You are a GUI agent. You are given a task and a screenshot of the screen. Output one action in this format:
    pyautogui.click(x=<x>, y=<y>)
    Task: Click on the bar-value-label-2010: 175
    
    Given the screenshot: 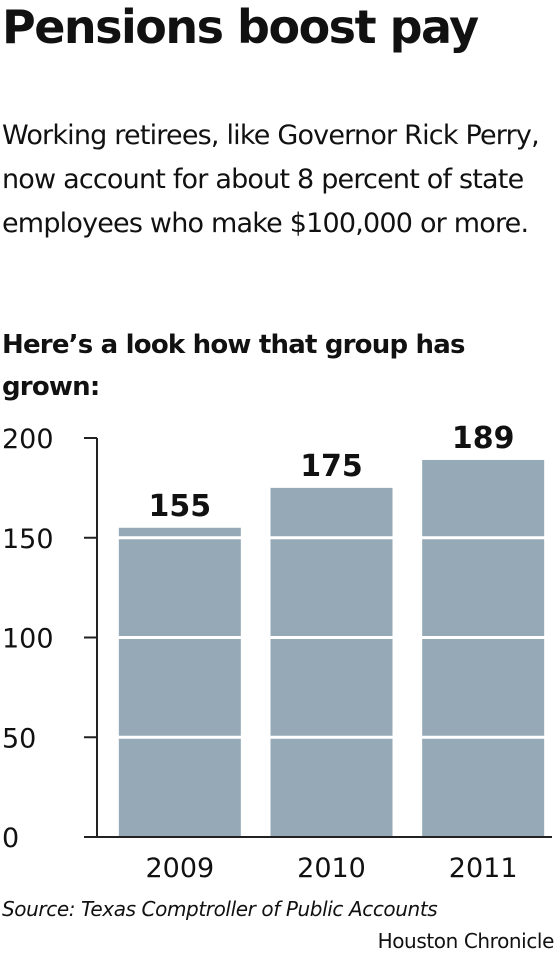 What is the action you would take?
    pyautogui.click(x=331, y=466)
    